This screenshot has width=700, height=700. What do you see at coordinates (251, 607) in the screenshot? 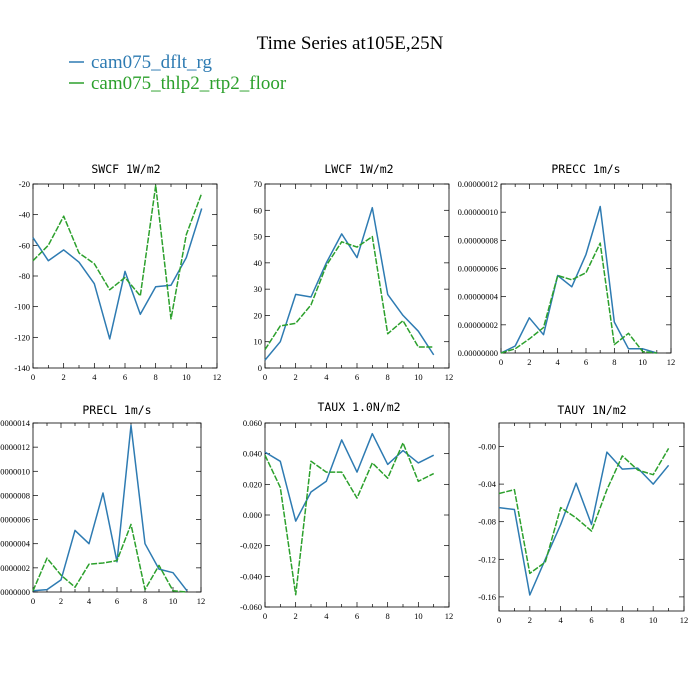
I see `y-tick-label: -0.060` at bounding box center [251, 607].